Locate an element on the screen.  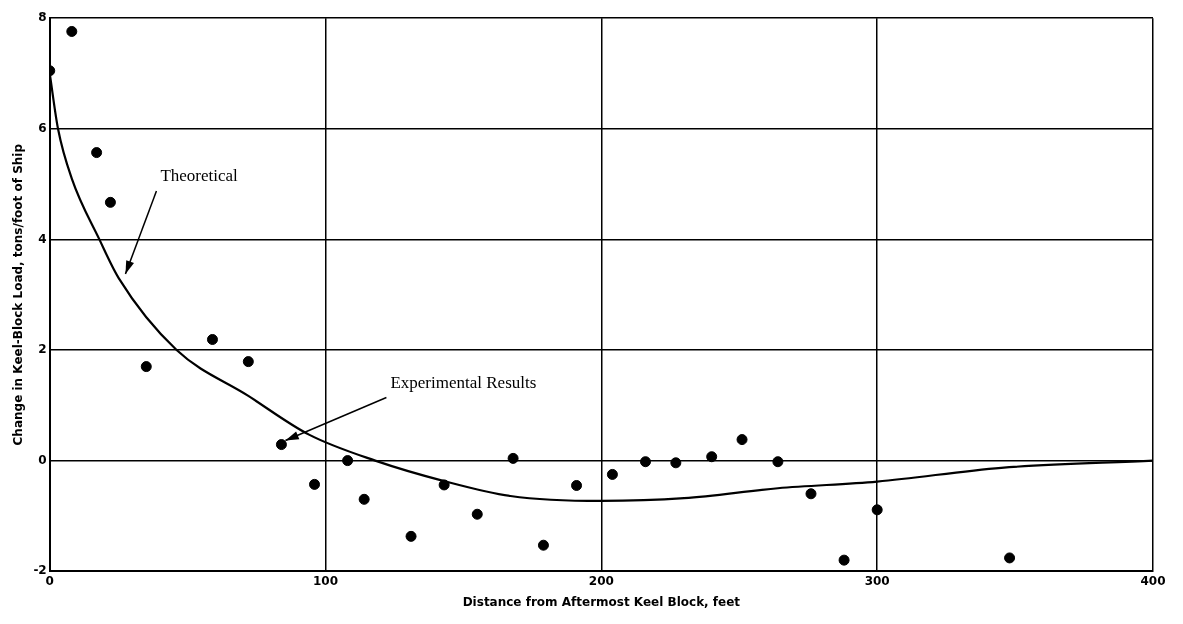
y-tick-label: 0 is located at coordinates (42, 459).